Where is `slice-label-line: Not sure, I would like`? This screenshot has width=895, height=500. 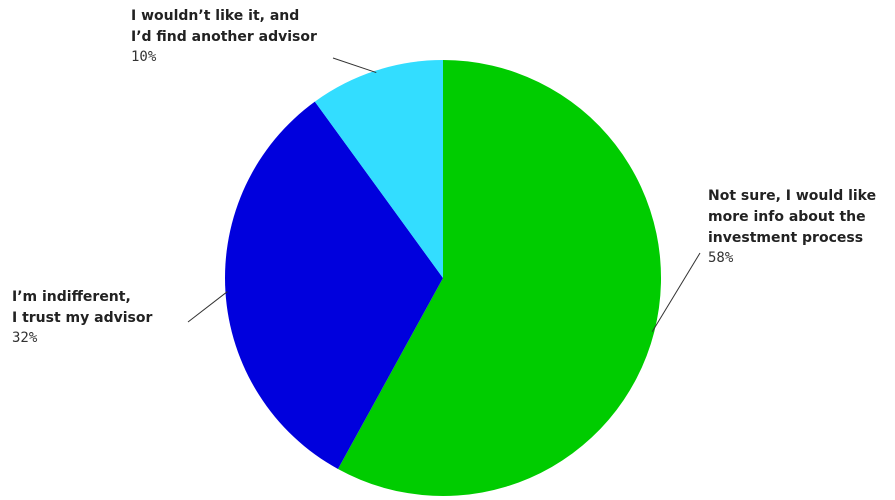 slice-label-line: Not sure, I would like is located at coordinates (792, 196).